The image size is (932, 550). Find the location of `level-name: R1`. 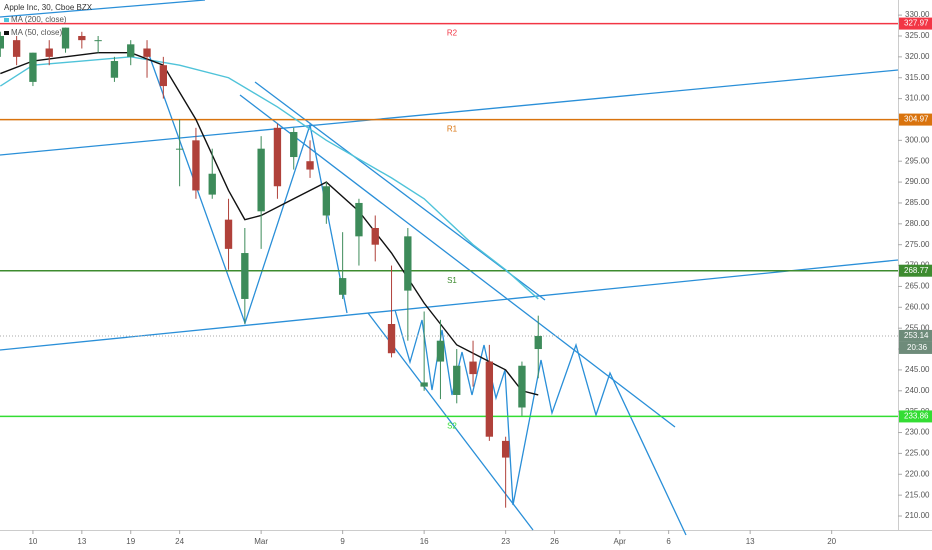

level-name: R1 is located at coordinates (452, 129).